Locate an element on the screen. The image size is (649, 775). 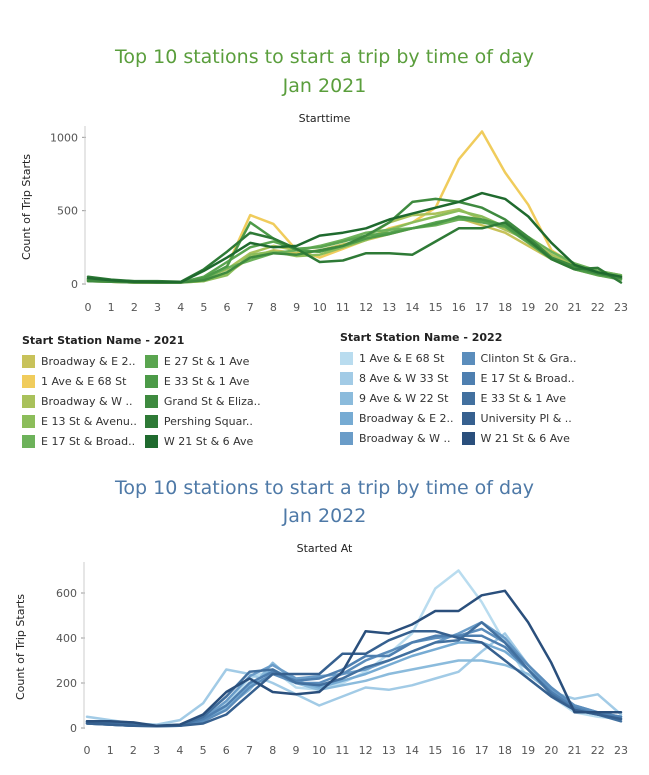
chart1-x-tick-label: 0 is located at coordinates (88, 307).